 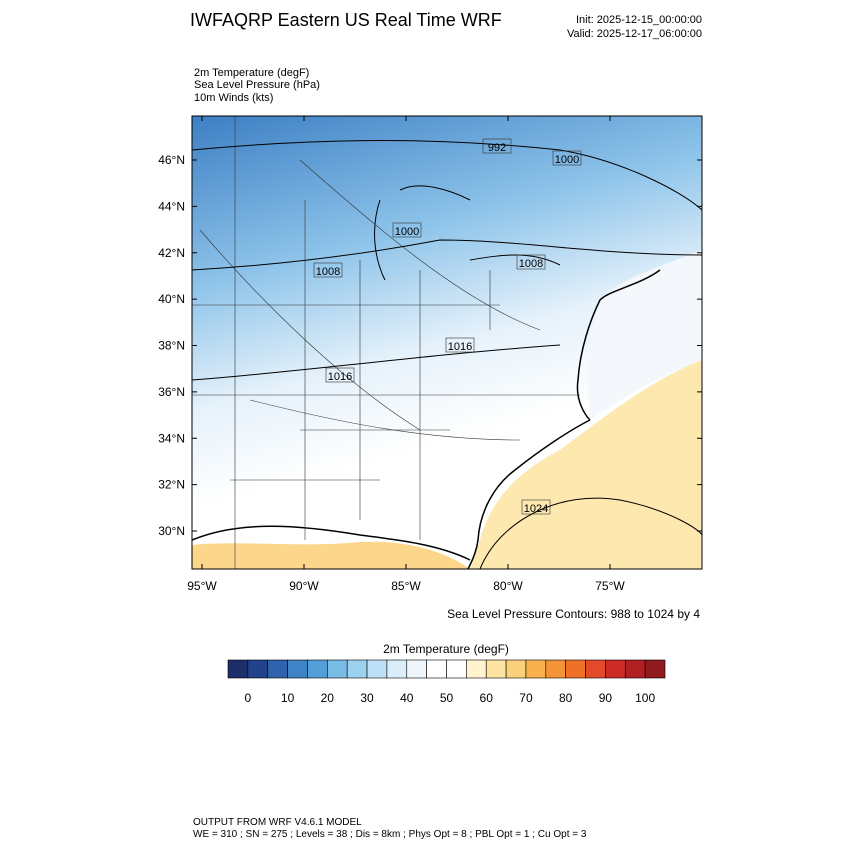 What do you see at coordinates (248, 698) in the screenshot?
I see `colorbar-tick-label: 0` at bounding box center [248, 698].